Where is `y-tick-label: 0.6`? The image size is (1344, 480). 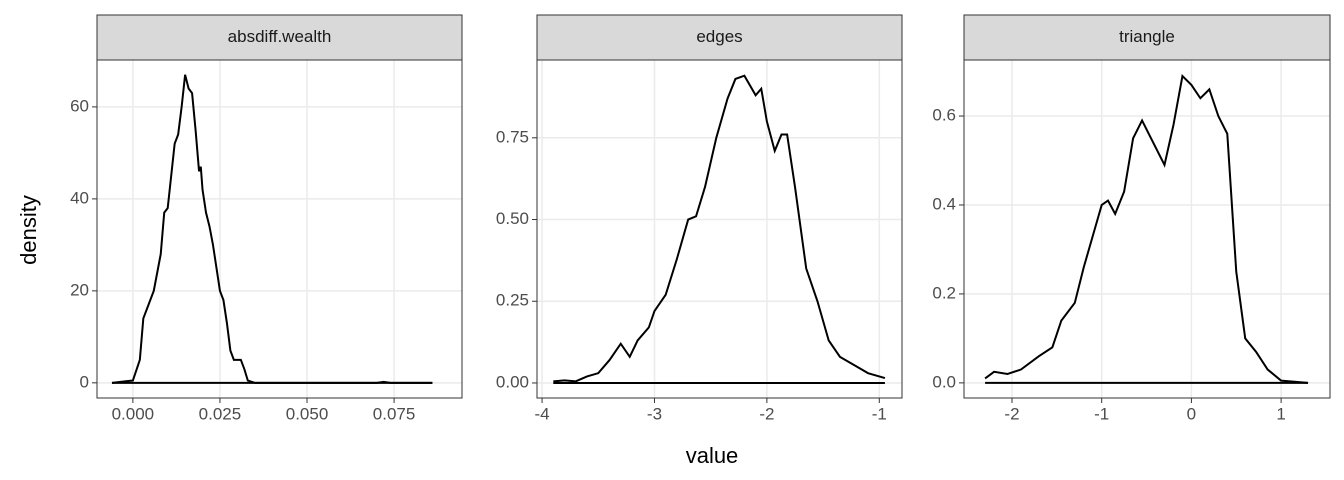
y-tick-label: 0.6 is located at coordinates (944, 115).